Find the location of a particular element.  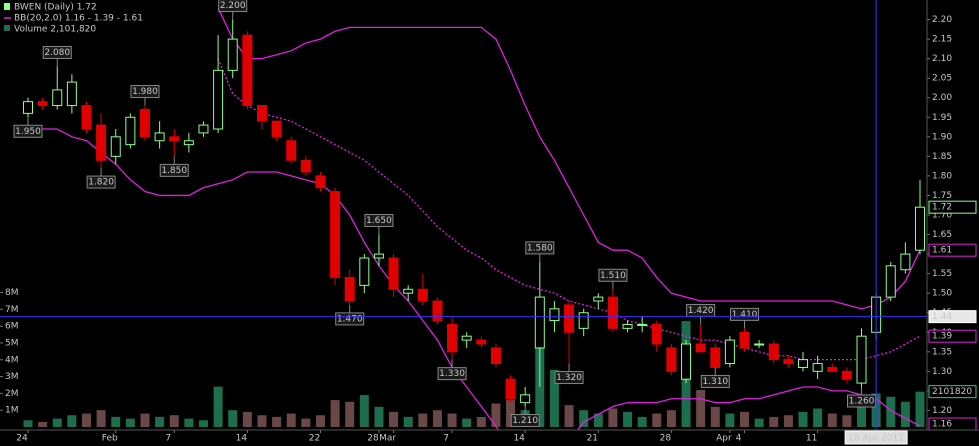

y-tick-label: 1.75 is located at coordinates (942, 196).